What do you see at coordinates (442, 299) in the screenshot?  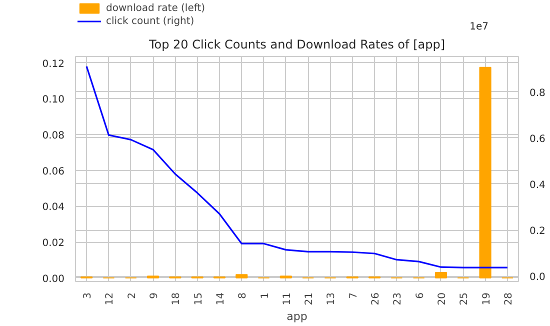 I see `x-tick-label: 20` at bounding box center [442, 299].